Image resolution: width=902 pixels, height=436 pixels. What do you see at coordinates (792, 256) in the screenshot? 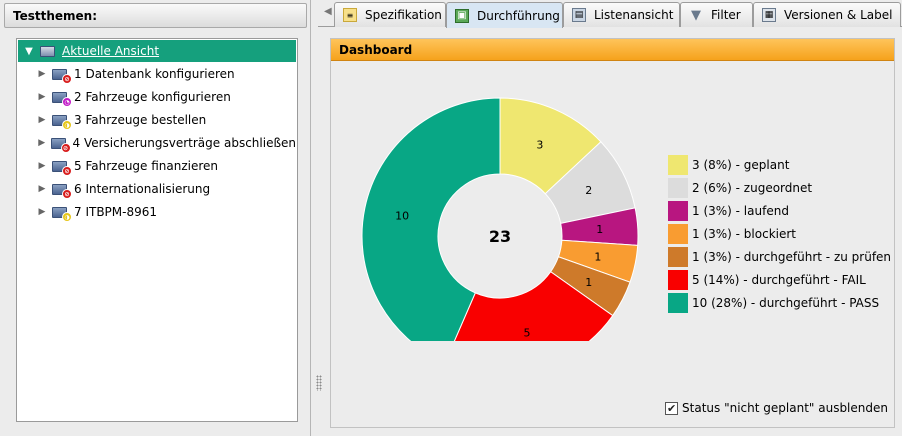
I see `legend-label: 1 (3%) - durchgeführt - zu prüfen` at bounding box center [792, 256].